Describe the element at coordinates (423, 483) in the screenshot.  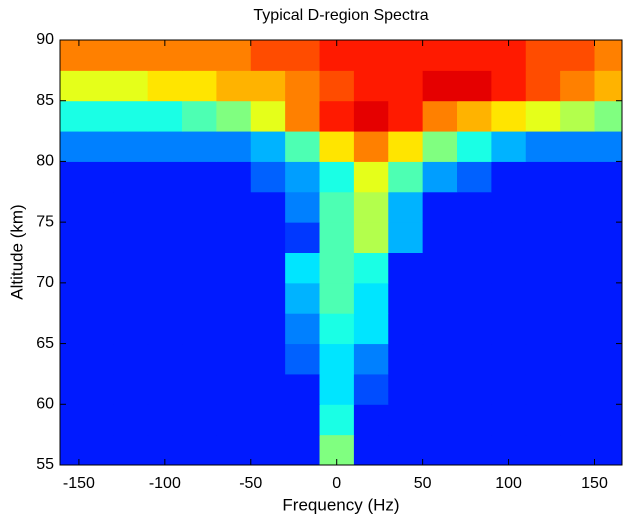
I see `x-tick-label: 50` at that location.